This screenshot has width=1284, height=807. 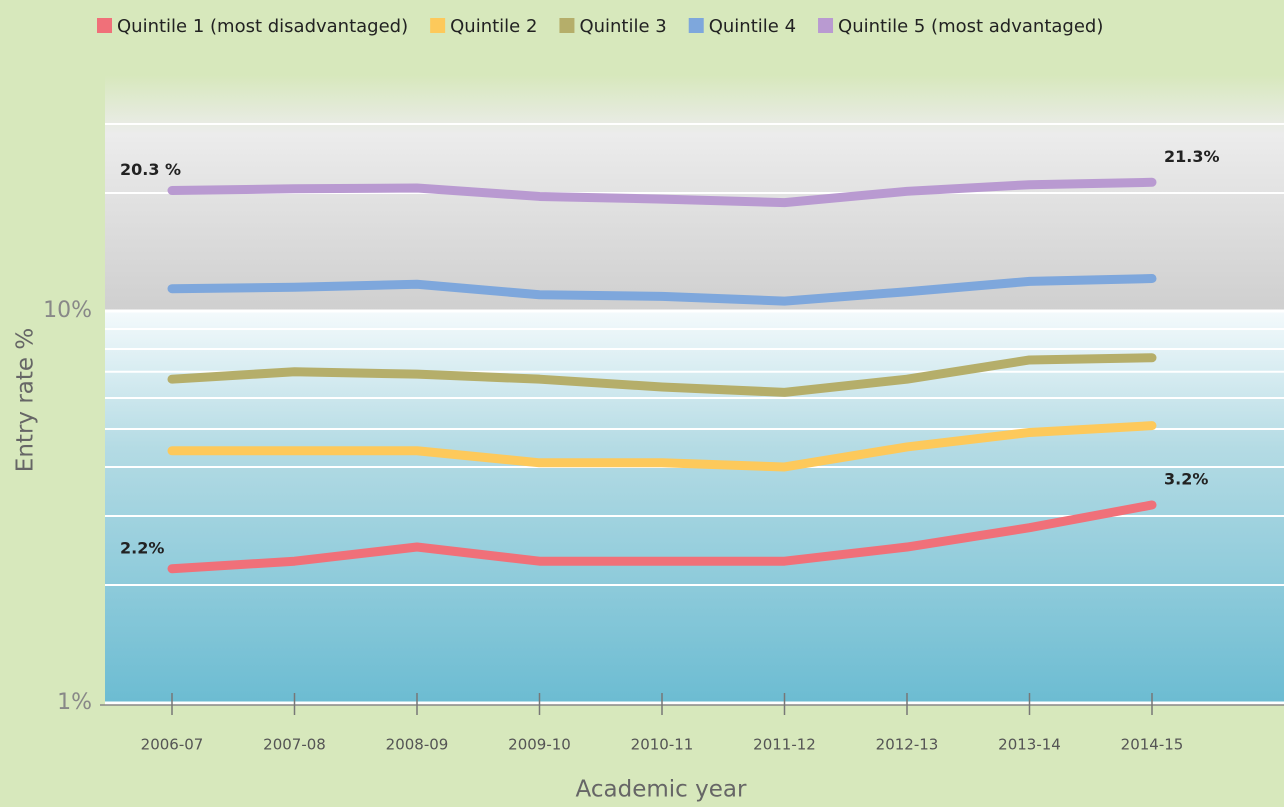 What do you see at coordinates (172, 745) in the screenshot?
I see `x-tick-label: 2006-07` at bounding box center [172, 745].